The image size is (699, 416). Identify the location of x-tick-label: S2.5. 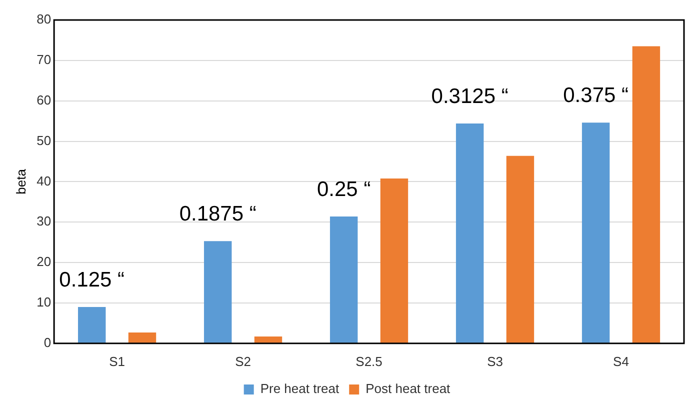
(369, 361).